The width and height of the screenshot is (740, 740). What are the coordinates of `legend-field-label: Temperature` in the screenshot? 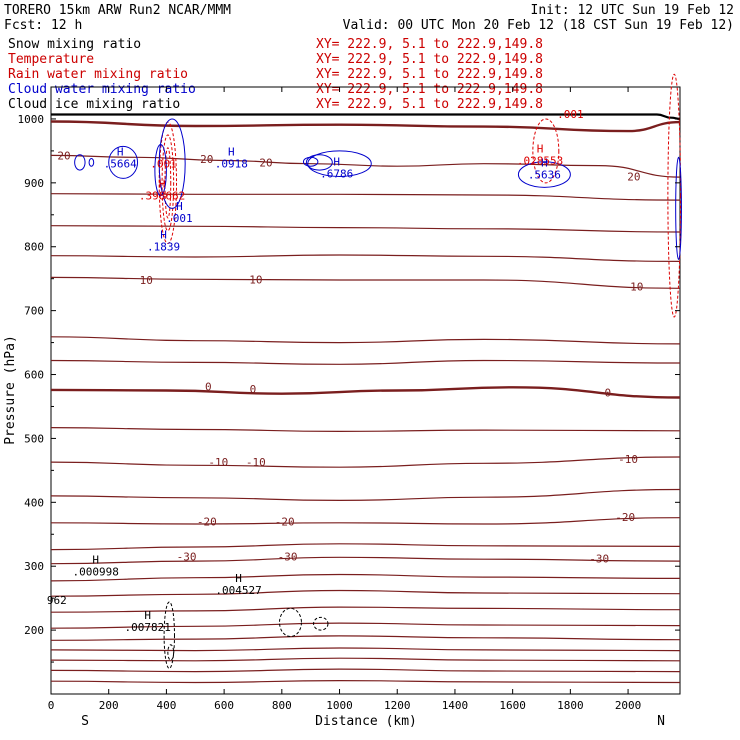 It's located at (51, 59).